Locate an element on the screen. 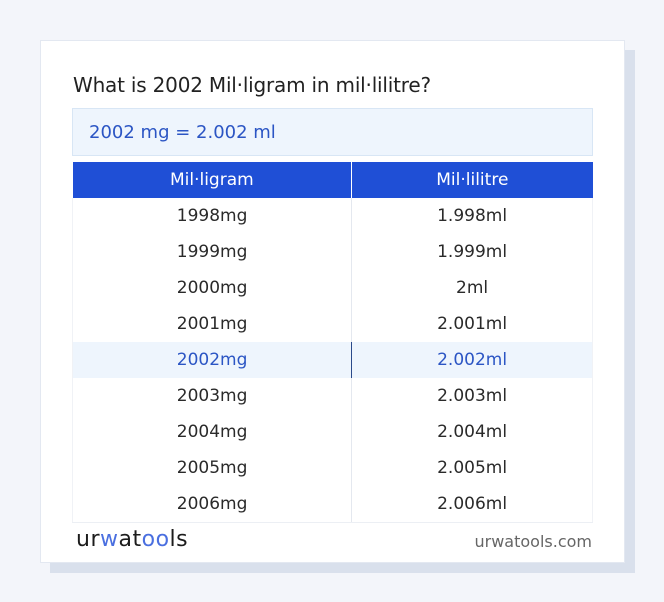  logo-part-accent: w is located at coordinates (109, 539).